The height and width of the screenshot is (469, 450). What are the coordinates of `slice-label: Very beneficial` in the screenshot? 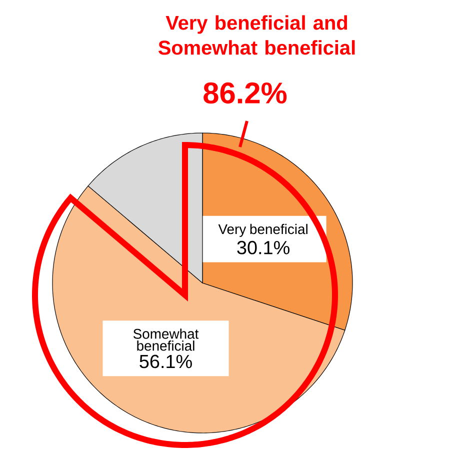 It's located at (263, 230).